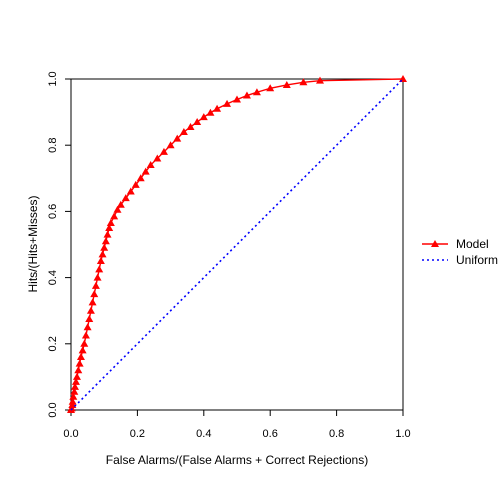 Image resolution: width=504 pixels, height=504 pixels. What do you see at coordinates (70, 434) in the screenshot?
I see `x-tick-label: 0.0` at bounding box center [70, 434].